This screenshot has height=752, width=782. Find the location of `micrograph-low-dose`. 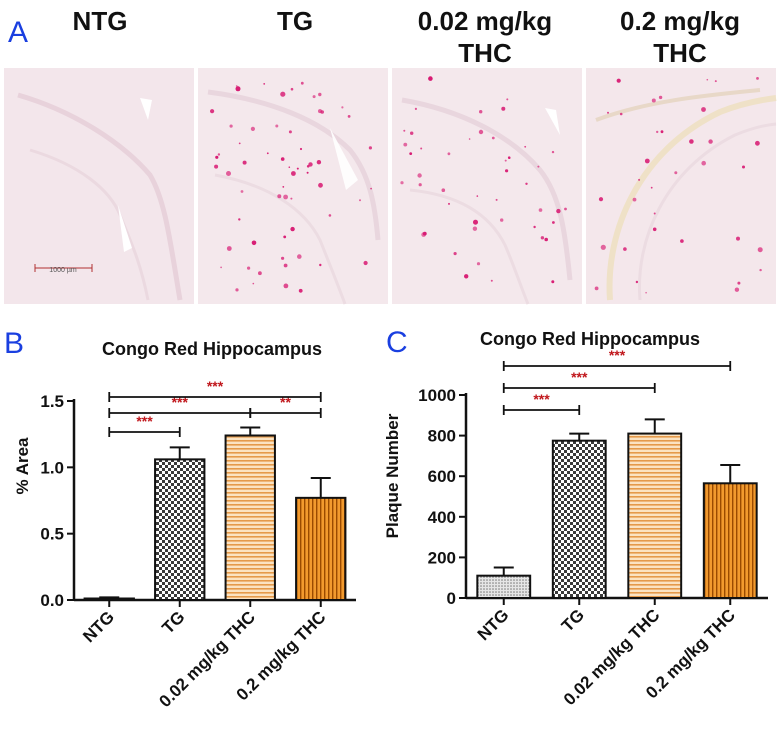

micrograph-low-dose is located at coordinates (487, 186).